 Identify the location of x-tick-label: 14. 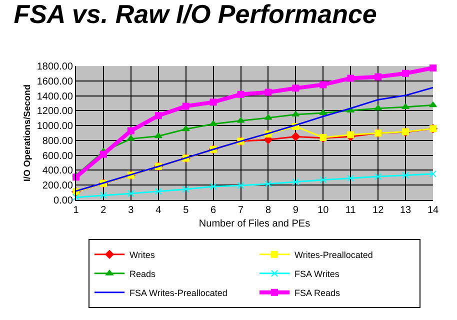
(433, 210).